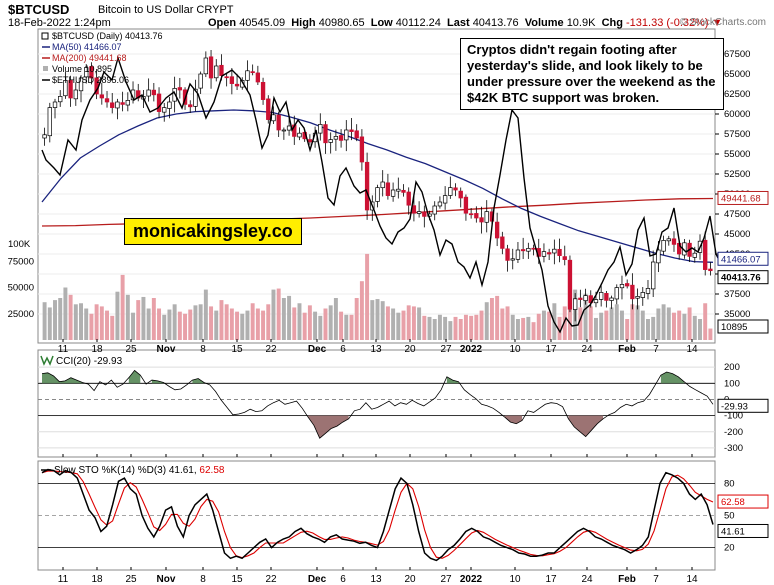  Describe the element at coordinates (737, 314) in the screenshot. I see `price-tick-label: 35000` at that location.